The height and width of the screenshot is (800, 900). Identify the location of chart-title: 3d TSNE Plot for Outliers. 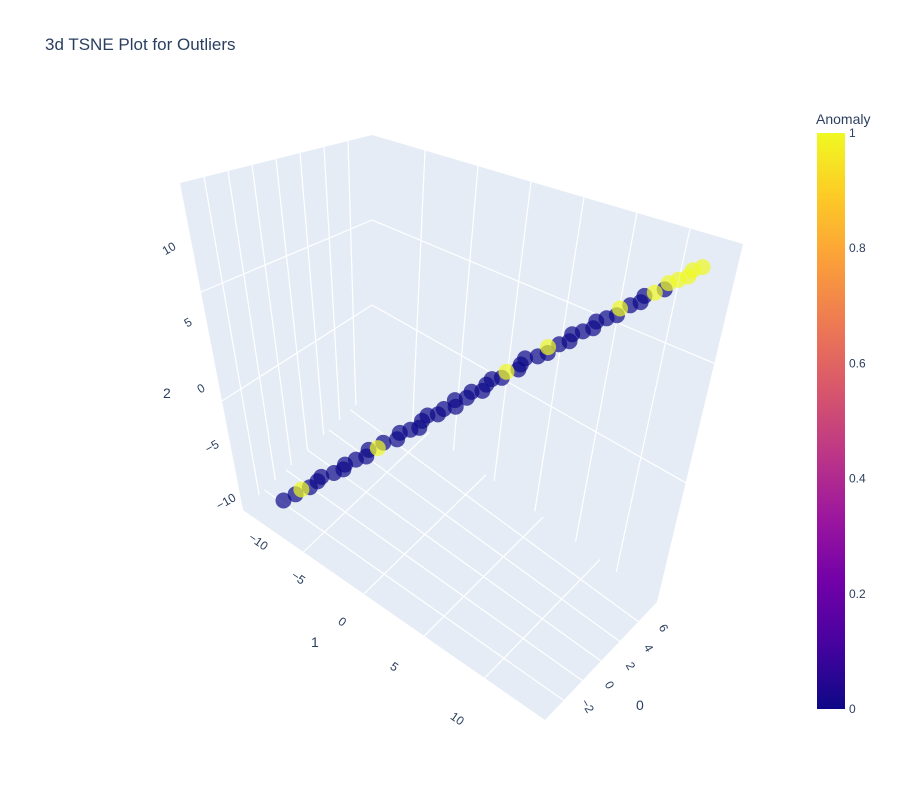
(140, 44).